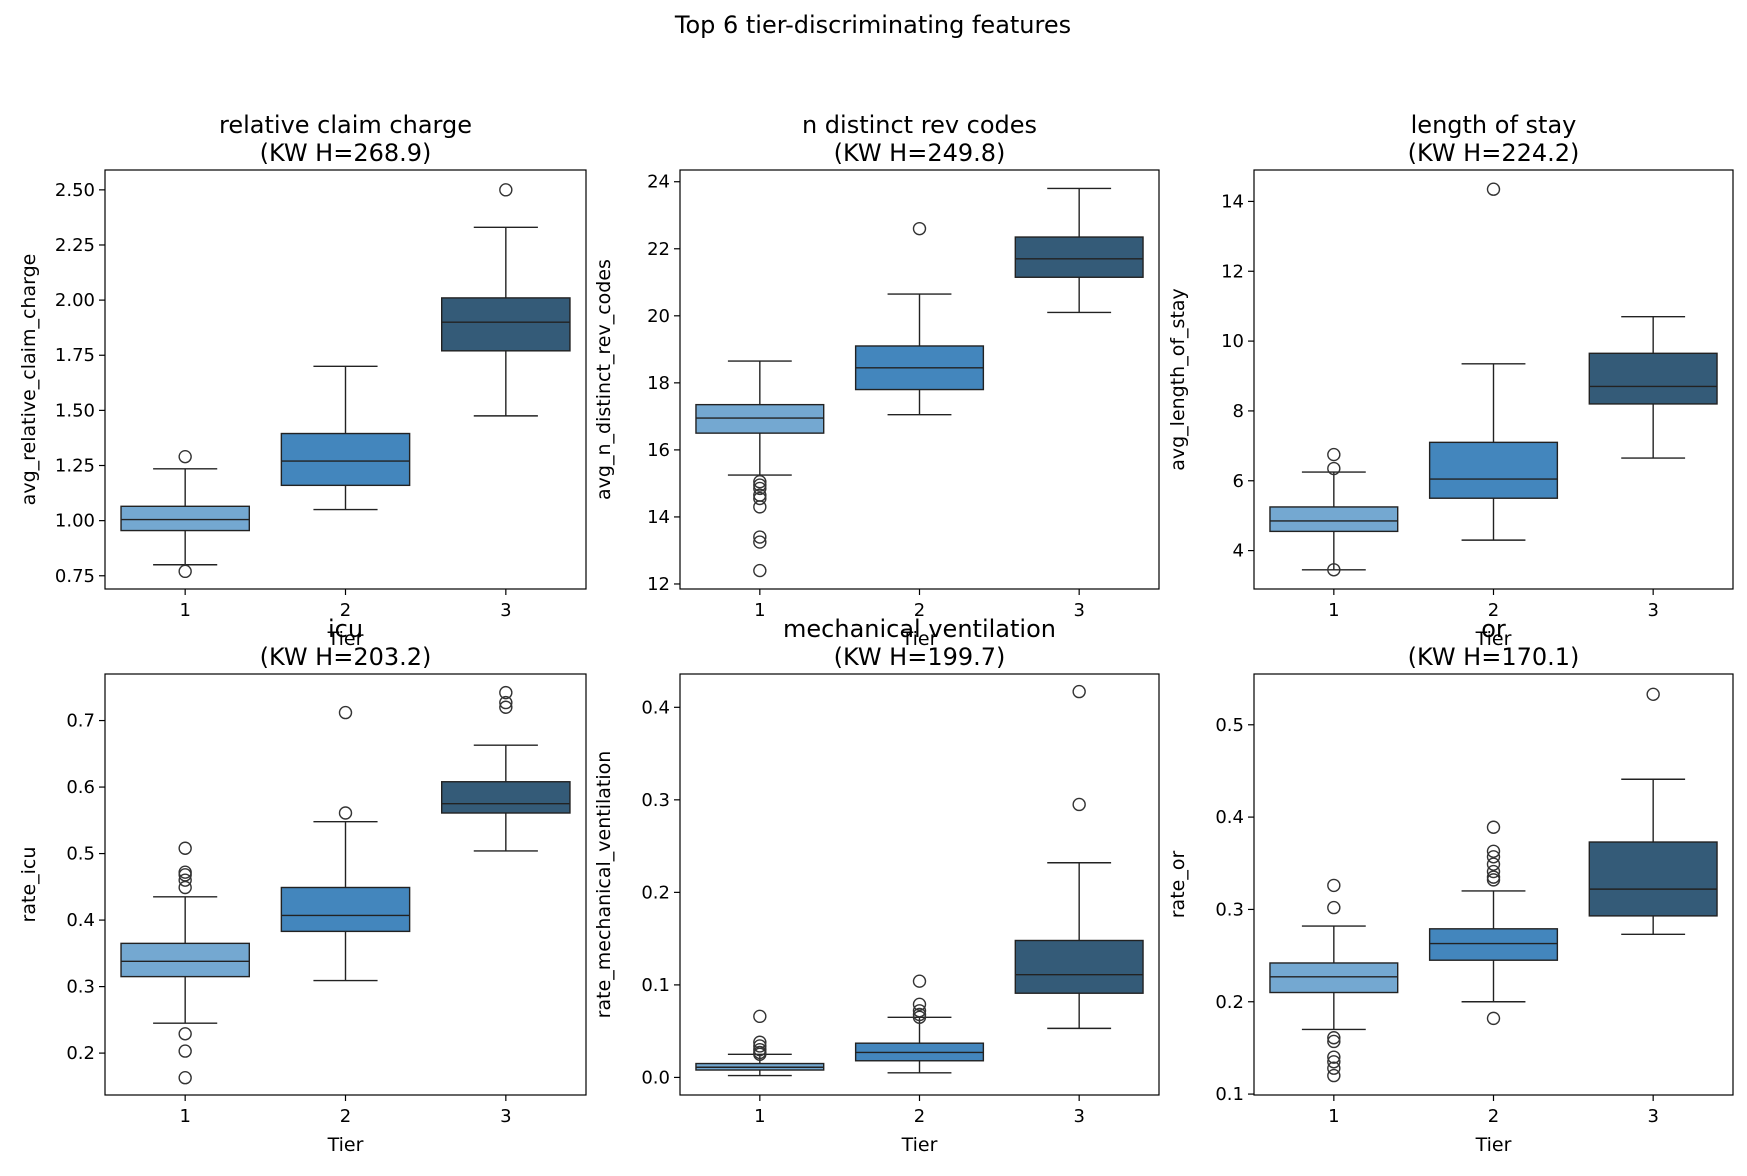 This screenshot has height=1176, width=1747. Describe the element at coordinates (29, 885) in the screenshot. I see `y-axis-label: rate_icu` at that location.